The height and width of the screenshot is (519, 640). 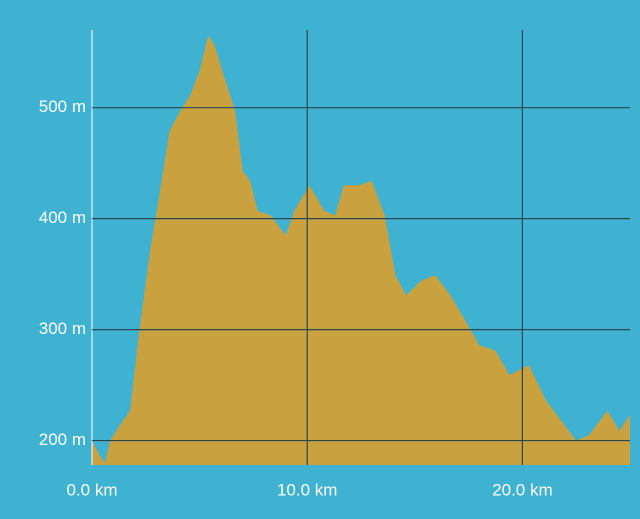 What do you see at coordinates (62, 328) in the screenshot?
I see `y-tick-label: 300 m` at bounding box center [62, 328].